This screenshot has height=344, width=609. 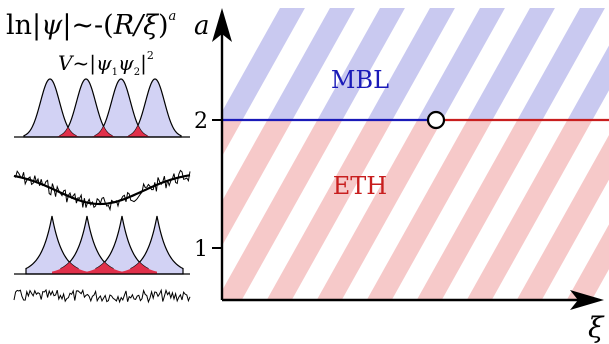 What do you see at coordinates (587, 300) in the screenshot?
I see `x-axis-arrow` at bounding box center [587, 300].